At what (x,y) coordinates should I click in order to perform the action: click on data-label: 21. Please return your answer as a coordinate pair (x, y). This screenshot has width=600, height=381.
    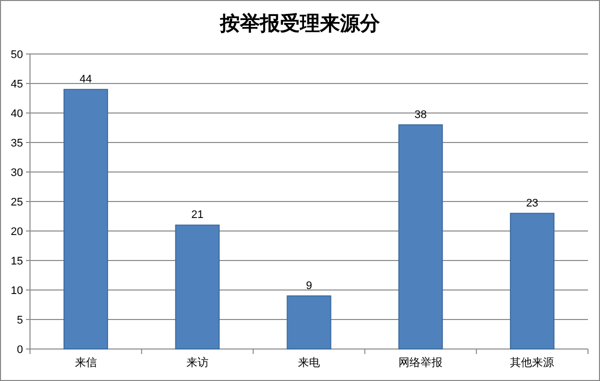
    Looking at the image, I should click on (197, 215).